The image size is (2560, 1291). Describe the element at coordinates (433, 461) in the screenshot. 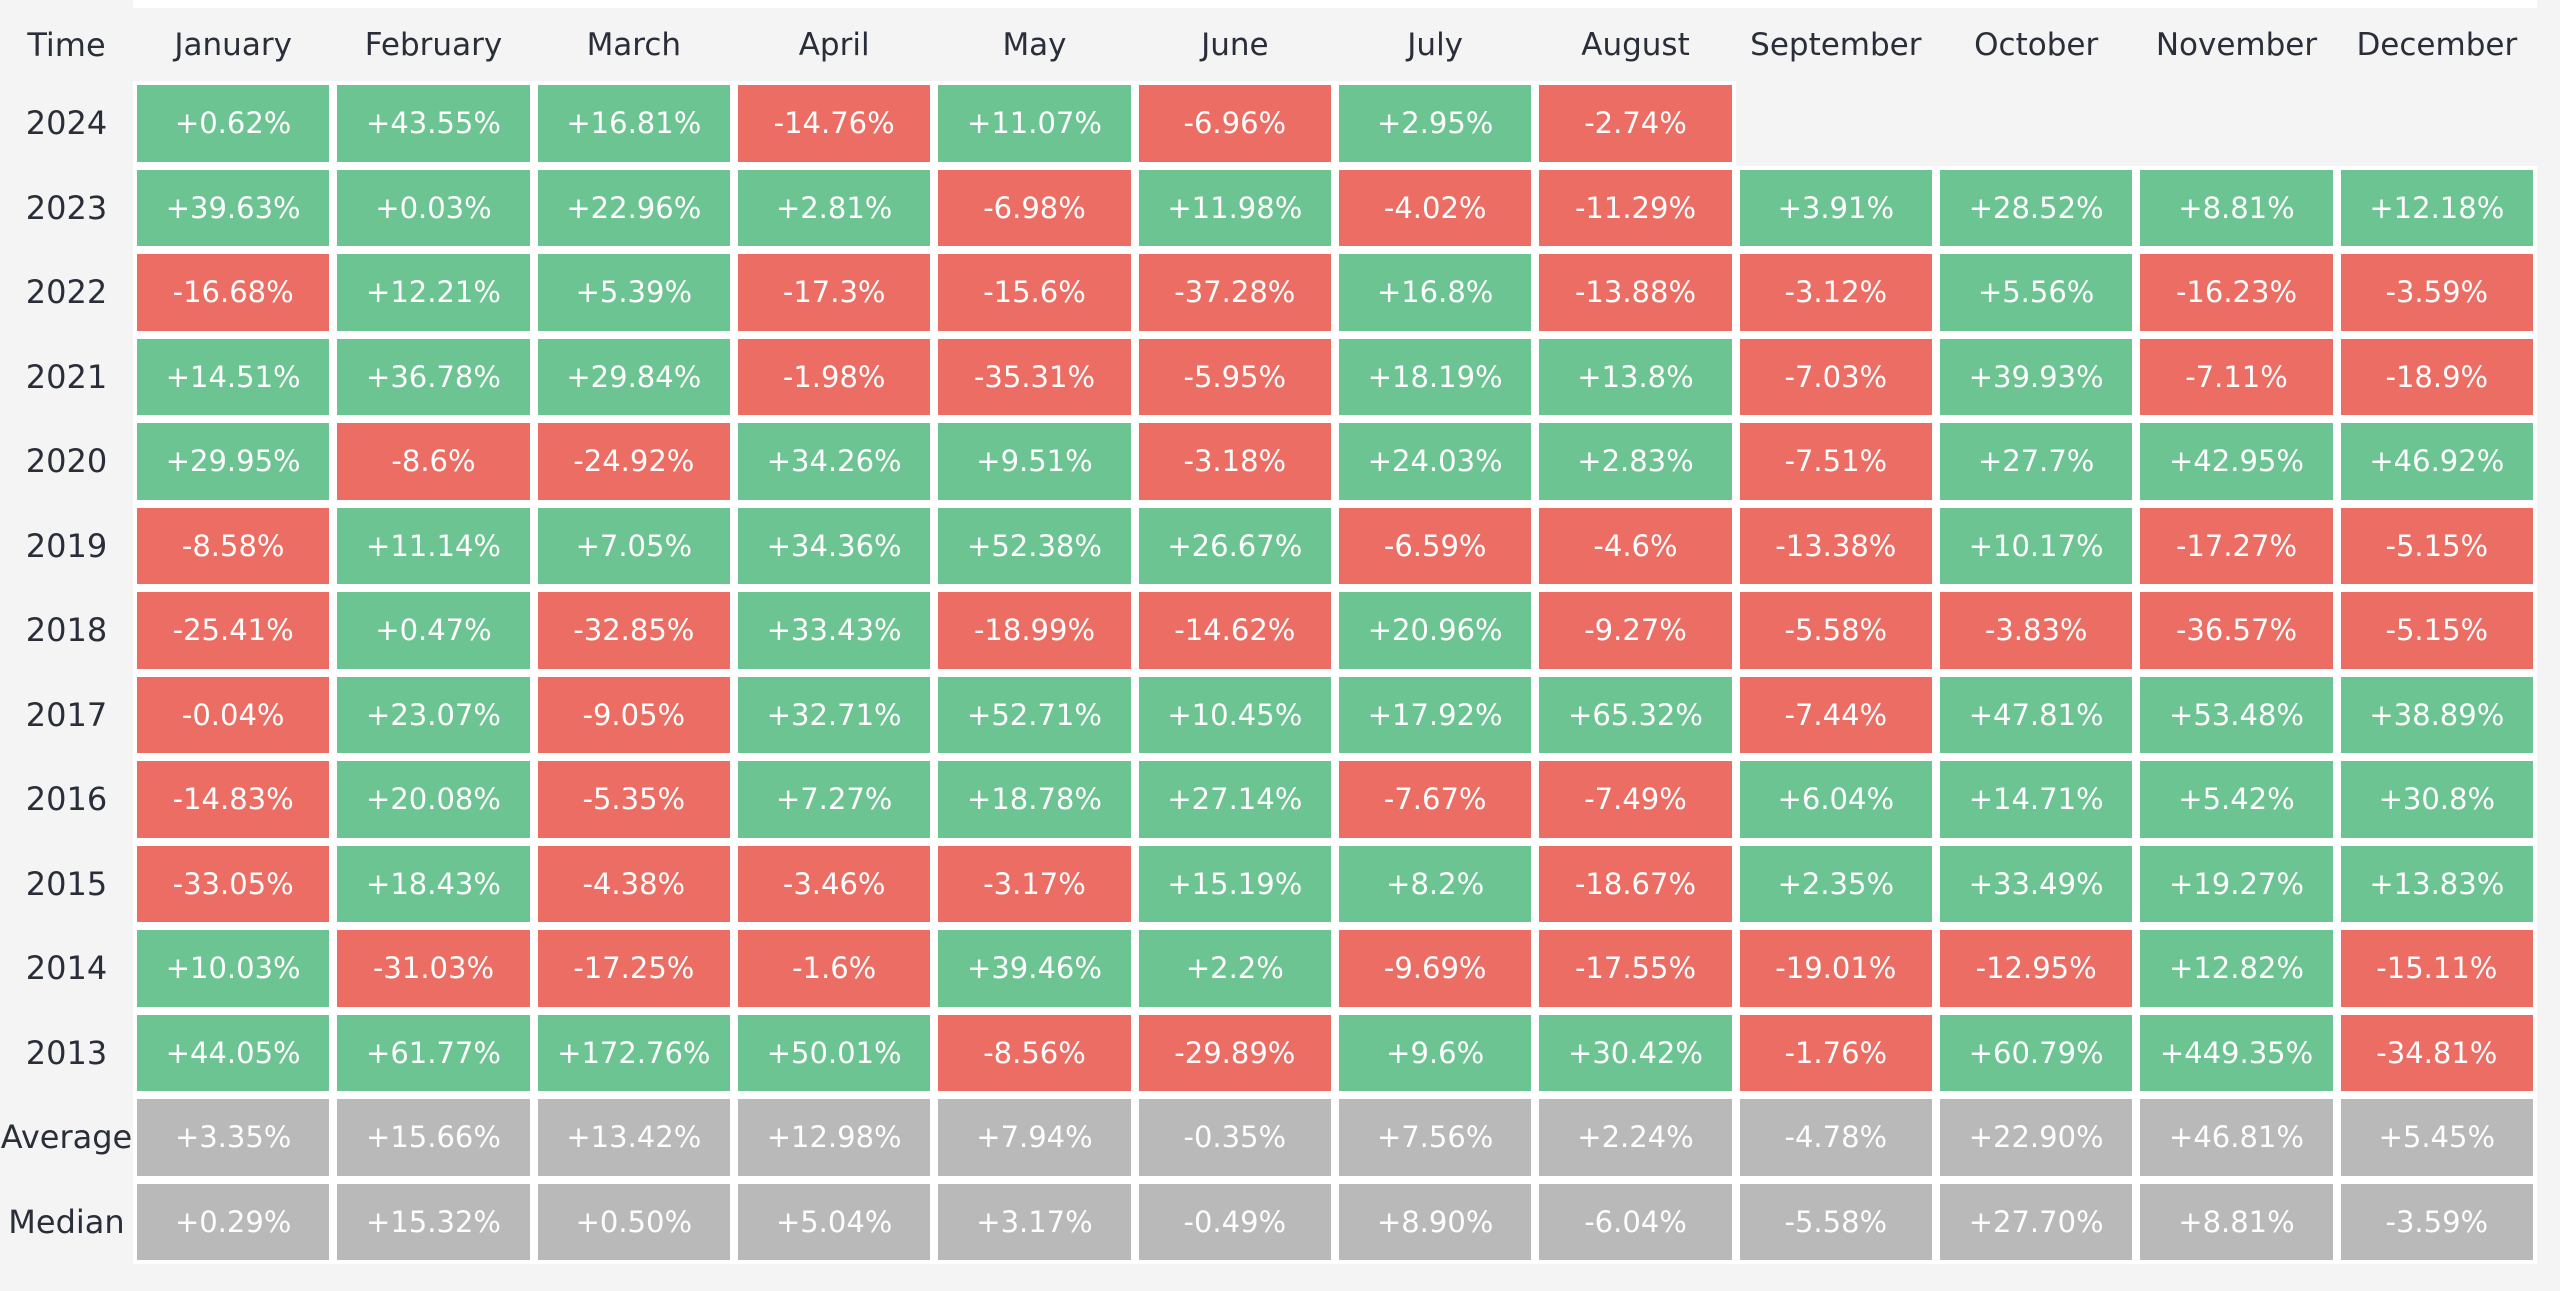

I see `heatmap-cell: -8.6%` at that location.